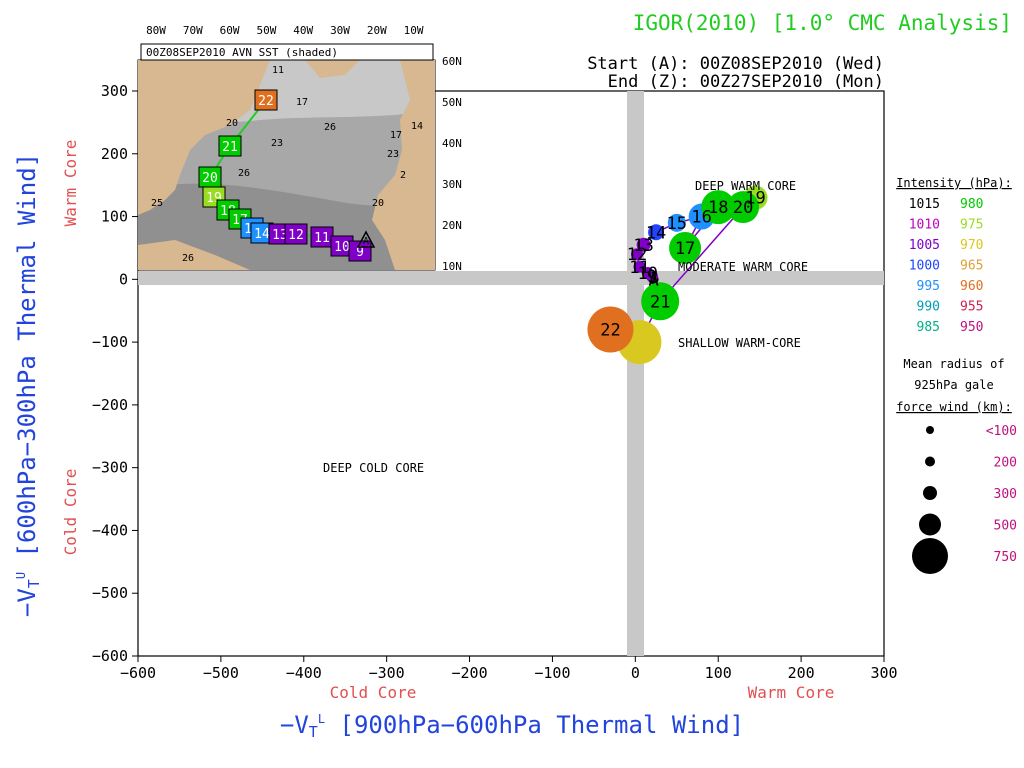 The width and height of the screenshot is (1024, 768). What do you see at coordinates (266, 30) in the screenshot?
I see `inset-lon-label: 50W` at bounding box center [266, 30].